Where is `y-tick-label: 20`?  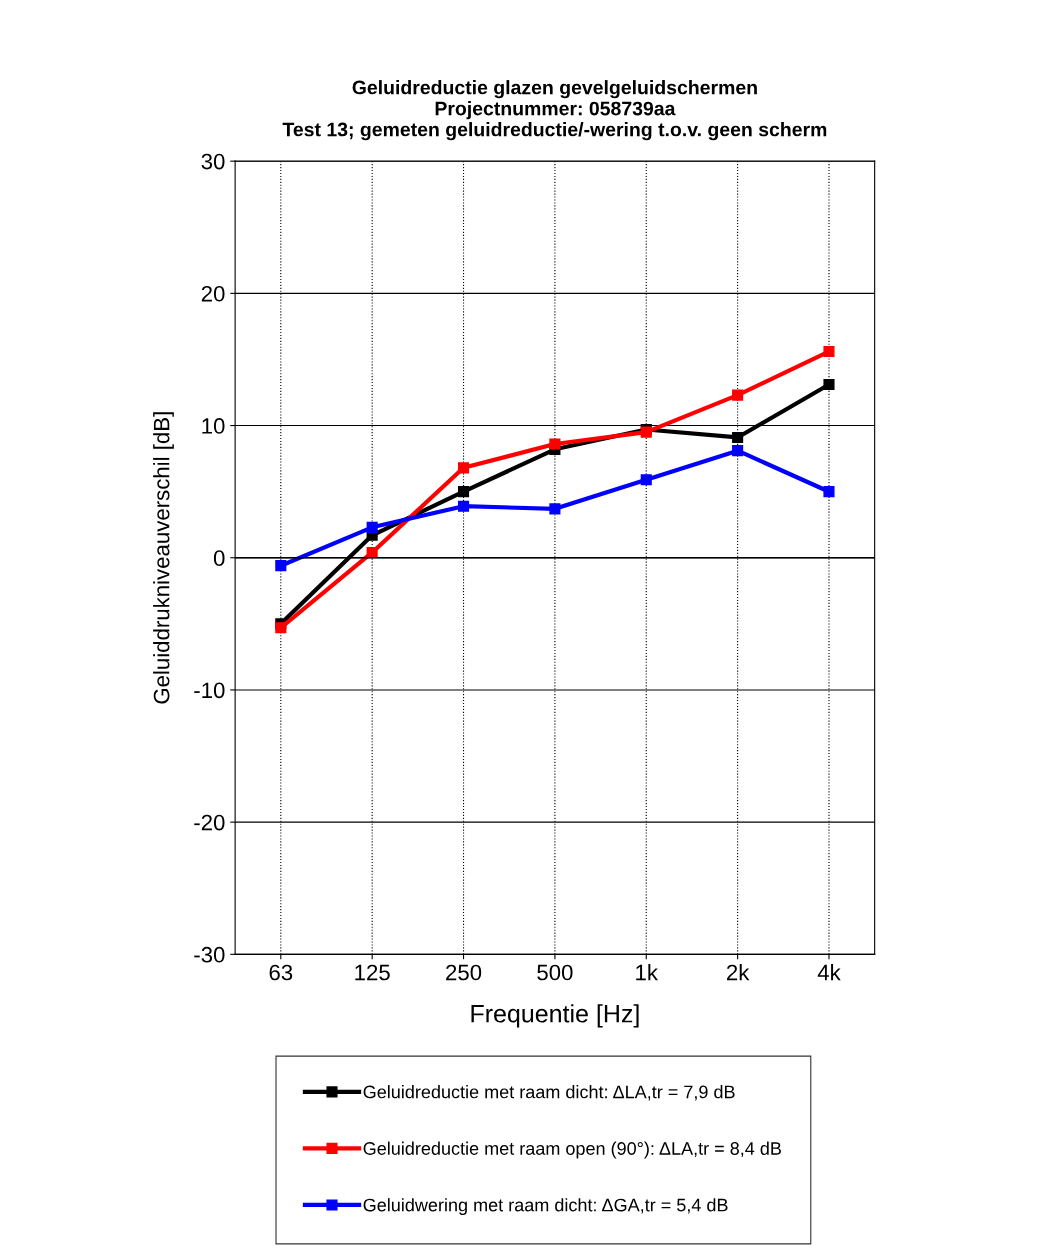 y-tick-label: 20 is located at coordinates (213, 293).